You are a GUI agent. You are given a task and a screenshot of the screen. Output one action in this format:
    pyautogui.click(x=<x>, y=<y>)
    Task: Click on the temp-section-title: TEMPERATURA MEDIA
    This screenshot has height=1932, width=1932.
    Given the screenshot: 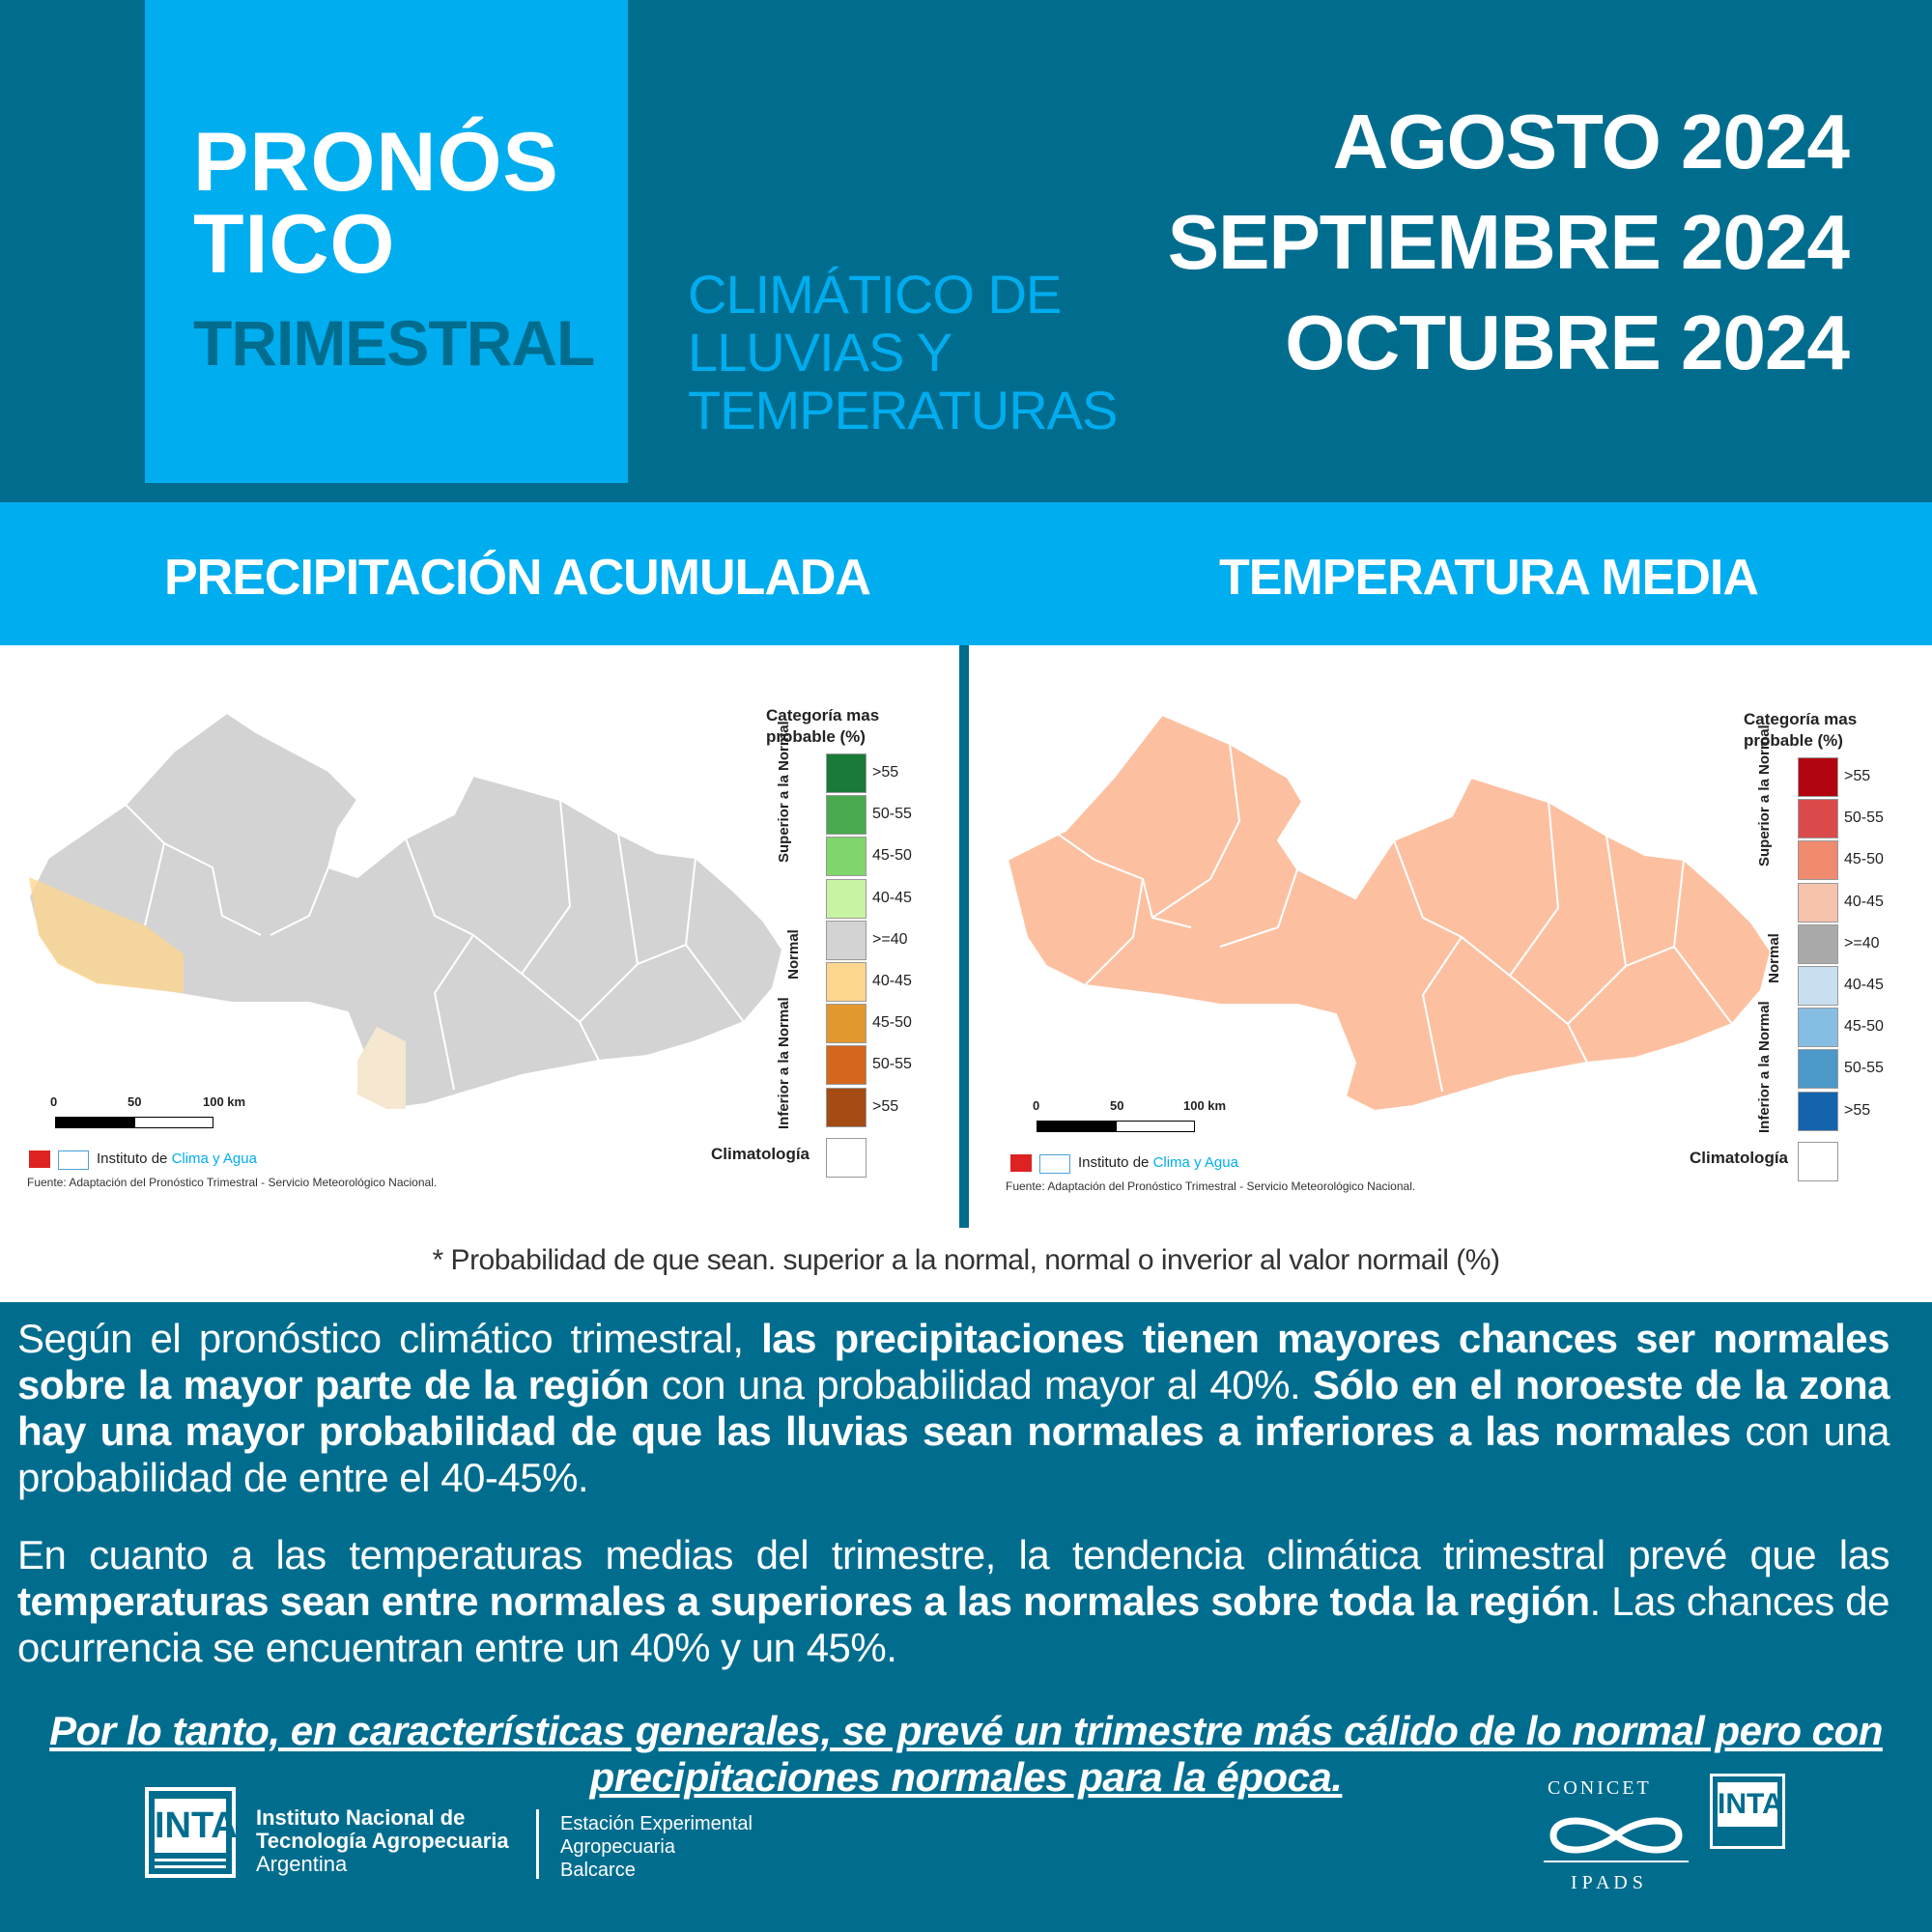 What is the action you would take?
    pyautogui.click(x=1489, y=578)
    